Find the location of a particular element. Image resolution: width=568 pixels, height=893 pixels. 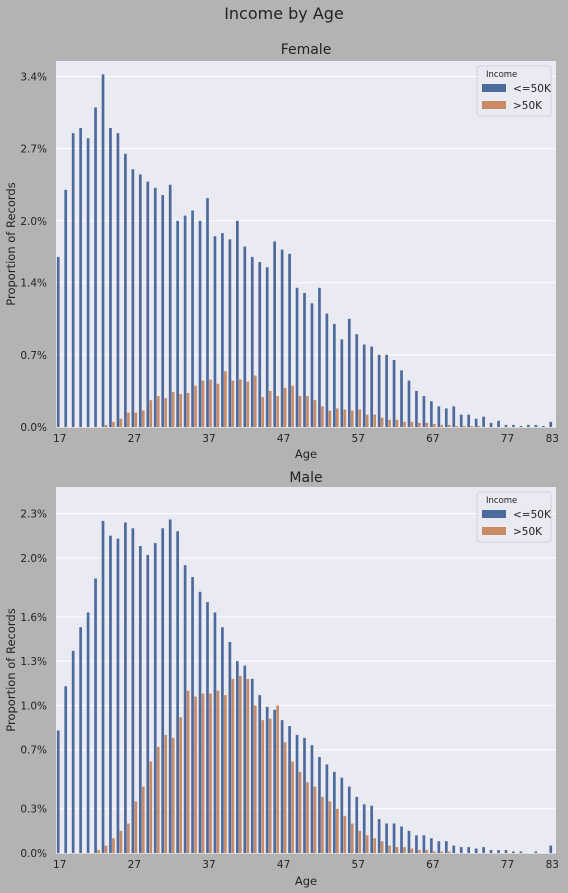

male-x-tick-label: 37 is located at coordinates (208, 865).